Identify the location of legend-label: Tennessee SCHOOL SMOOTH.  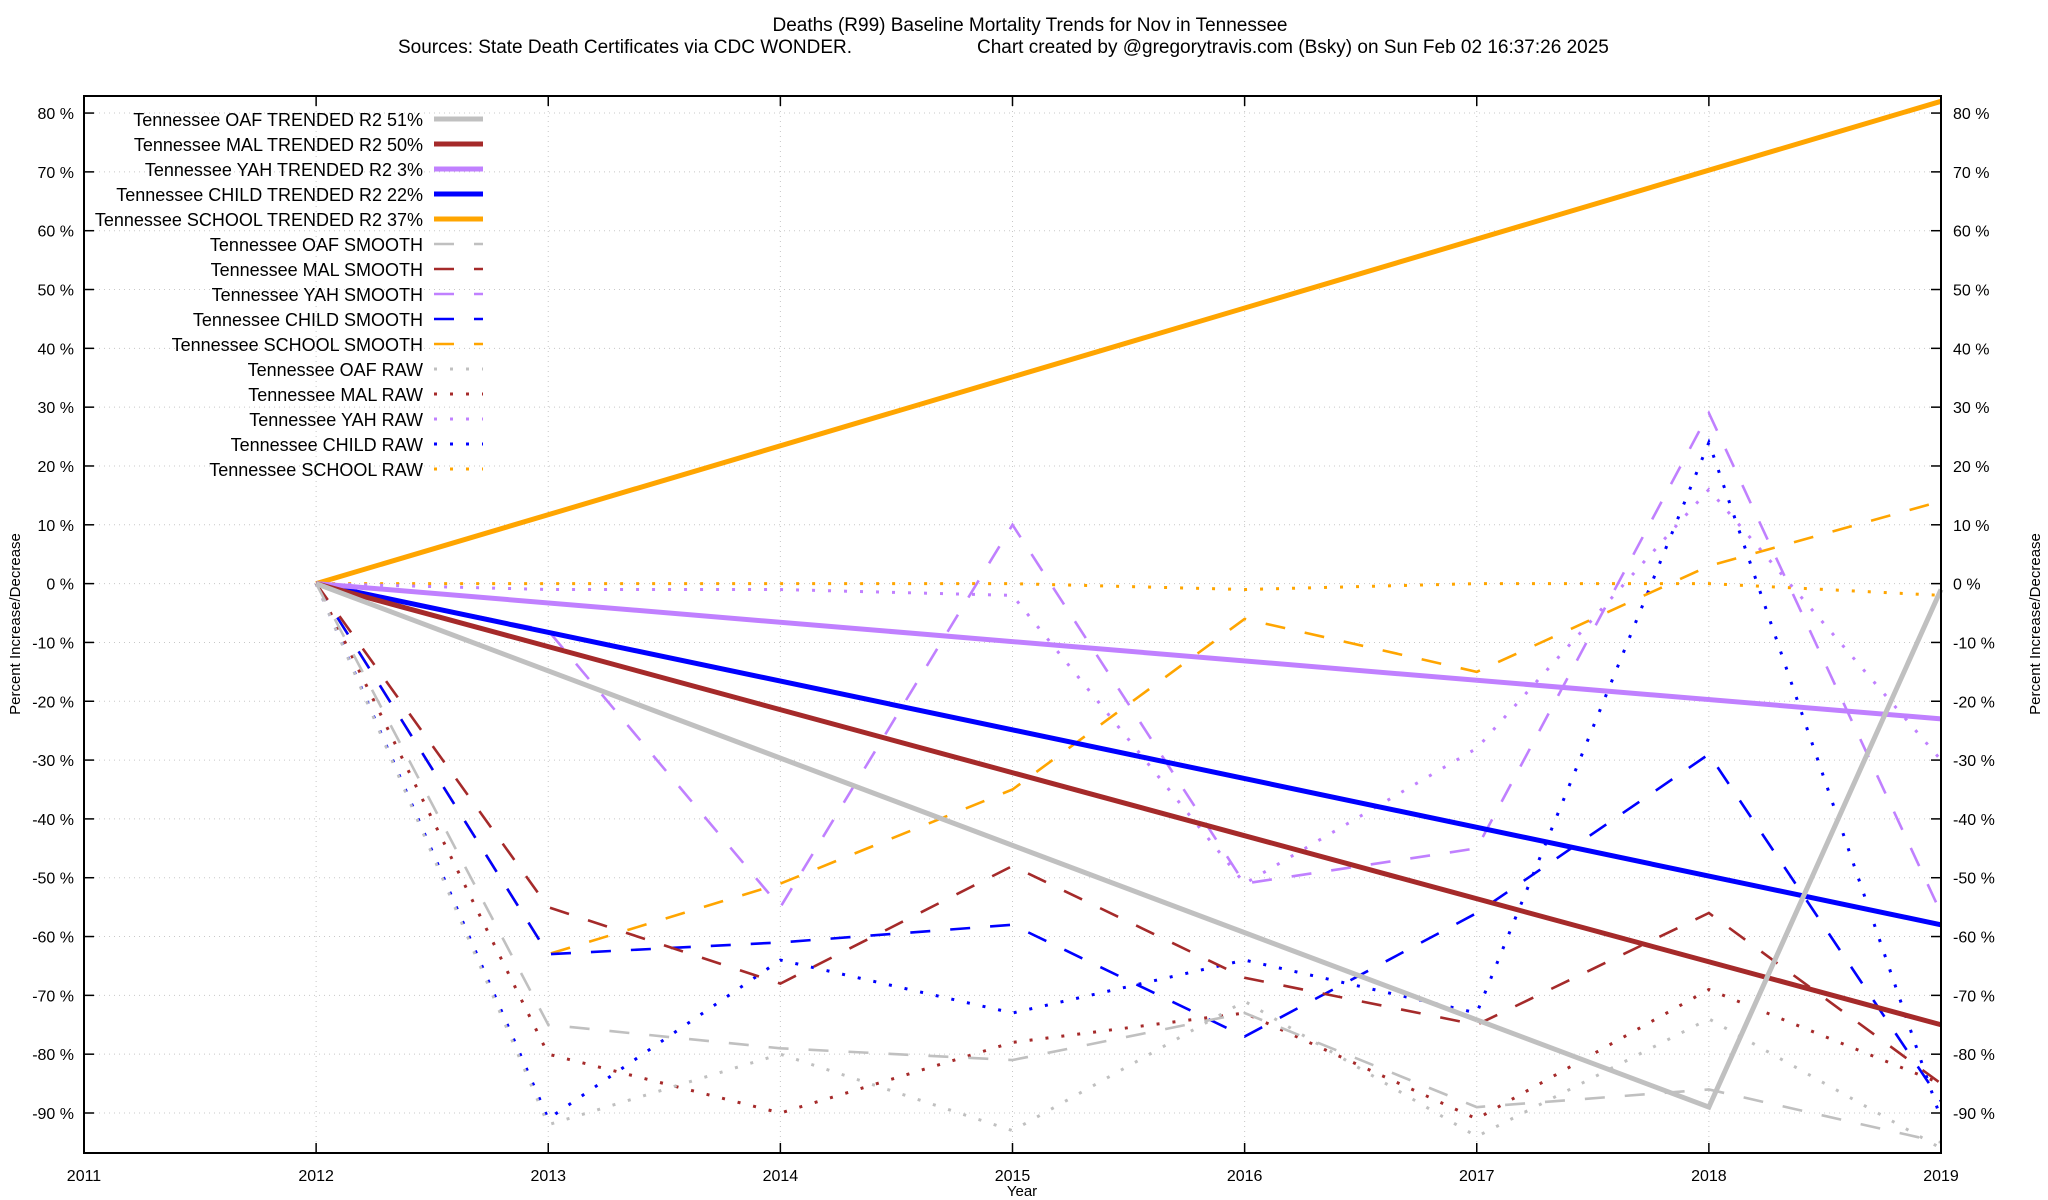
(297, 345).